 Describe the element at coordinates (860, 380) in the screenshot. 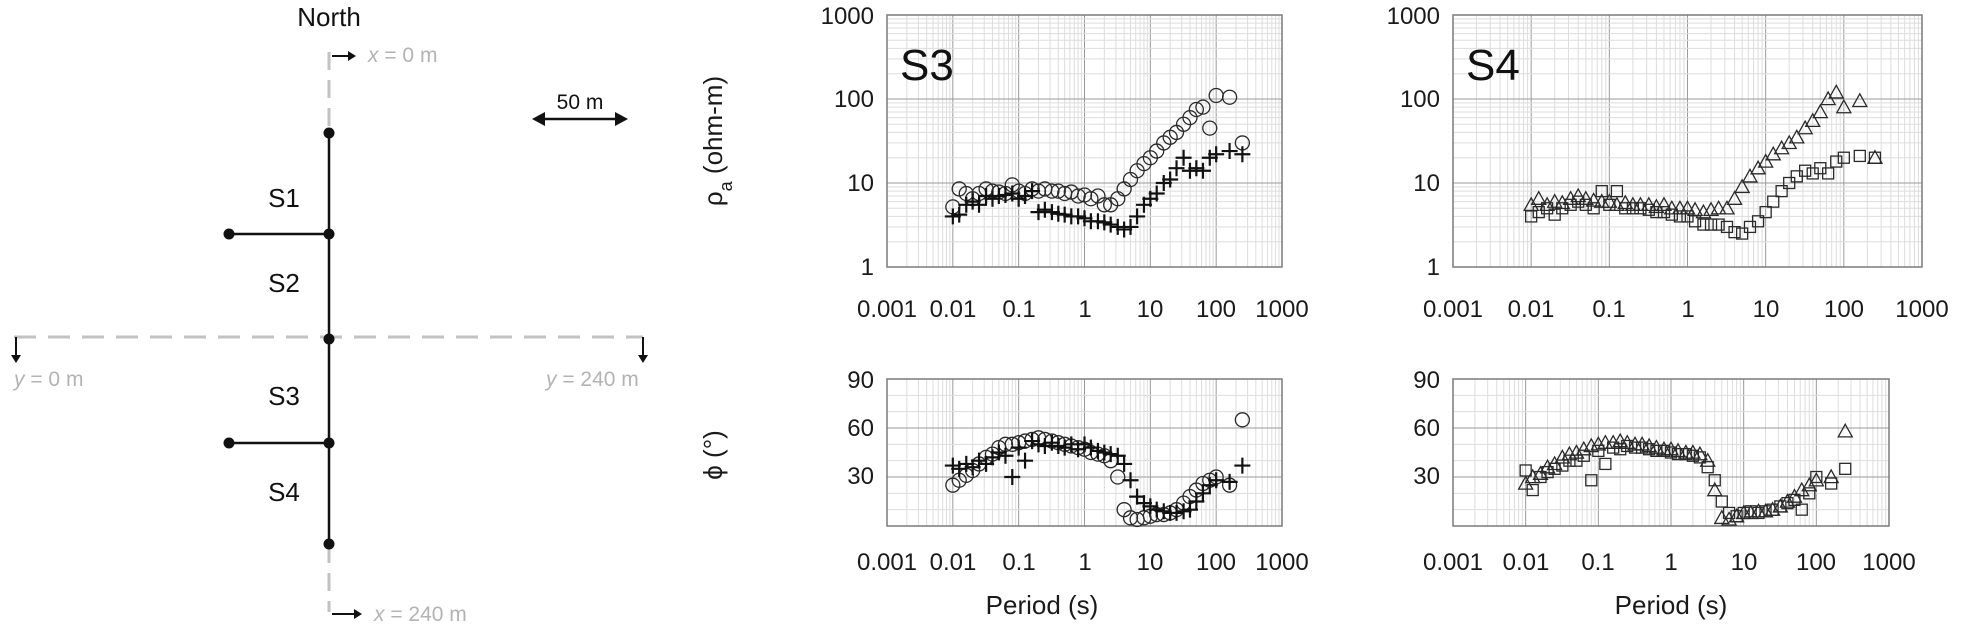

I see `y-tick-label: 90` at that location.